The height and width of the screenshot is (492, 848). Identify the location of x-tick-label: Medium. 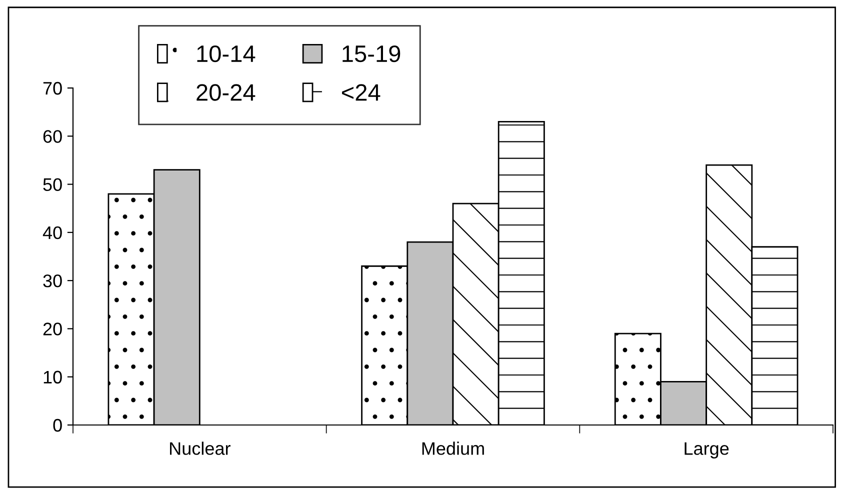
(453, 448).